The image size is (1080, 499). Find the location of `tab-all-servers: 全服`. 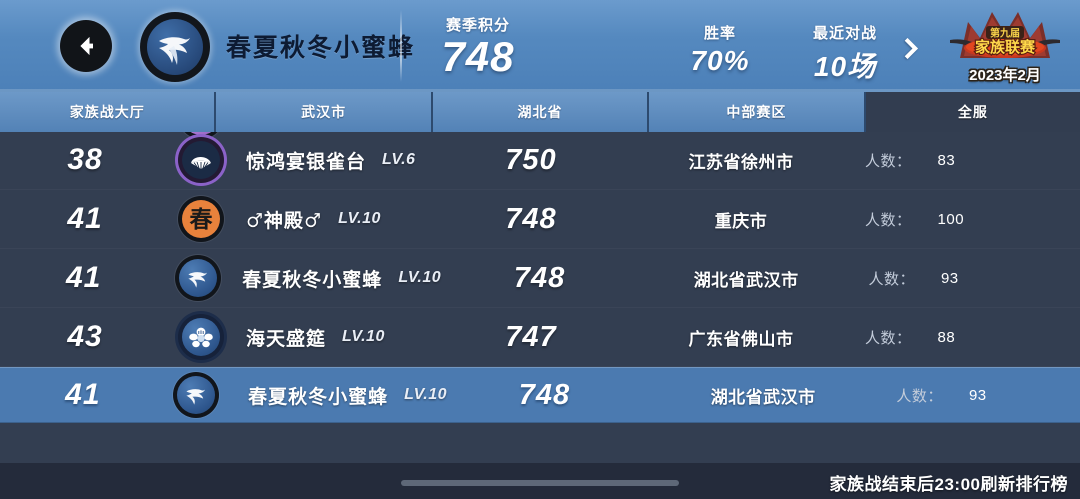

tab-all-servers: 全服 is located at coordinates (972, 112).